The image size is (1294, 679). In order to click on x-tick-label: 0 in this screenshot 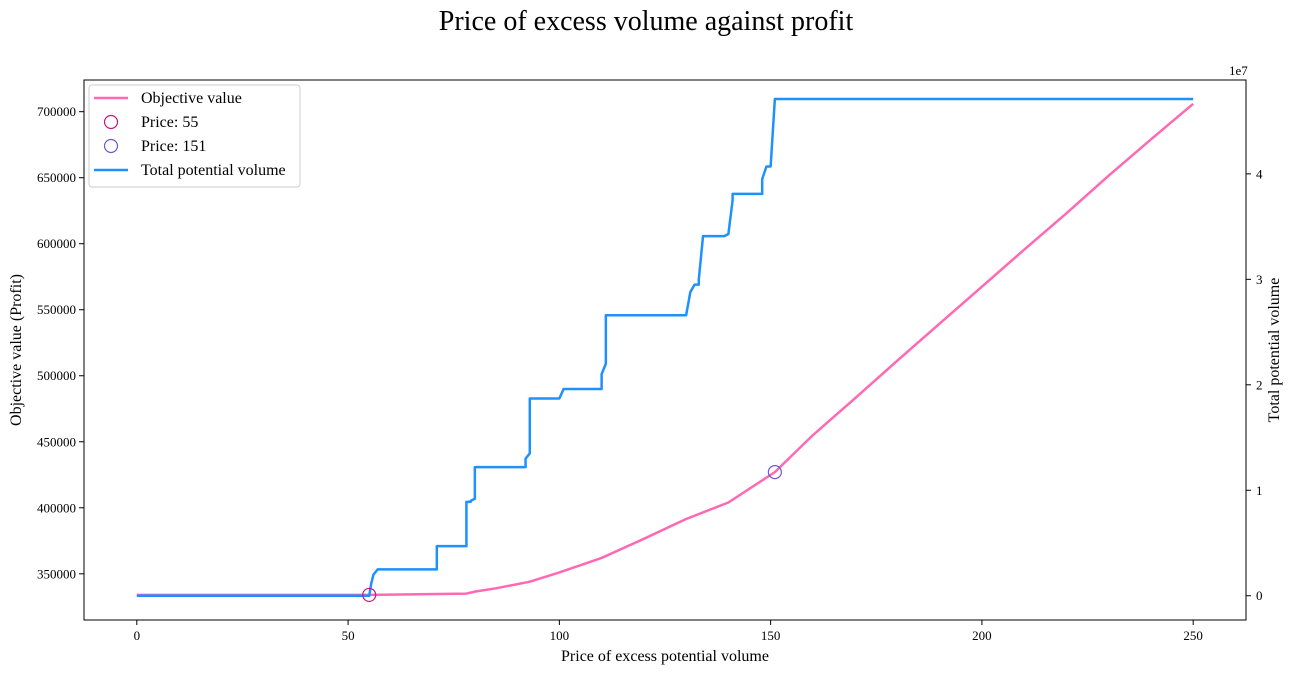, I will do `click(137, 635)`.